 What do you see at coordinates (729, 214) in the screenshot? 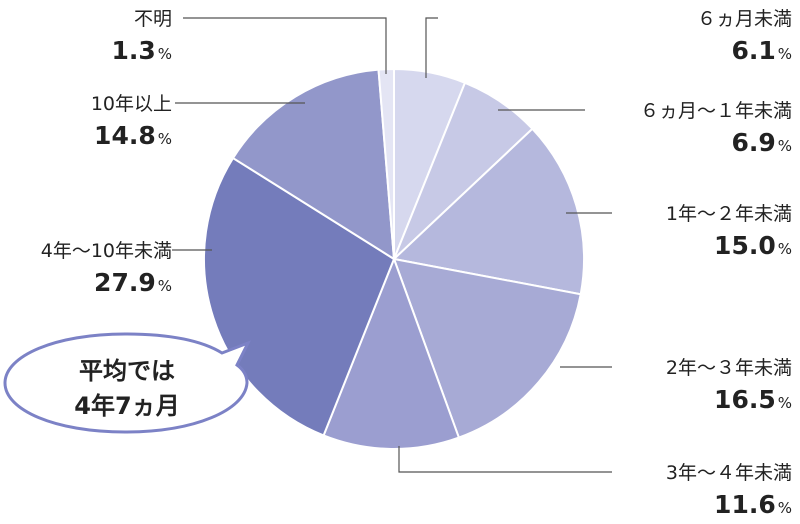
I see `slice-category-label: 1年～２年未満` at bounding box center [729, 214].